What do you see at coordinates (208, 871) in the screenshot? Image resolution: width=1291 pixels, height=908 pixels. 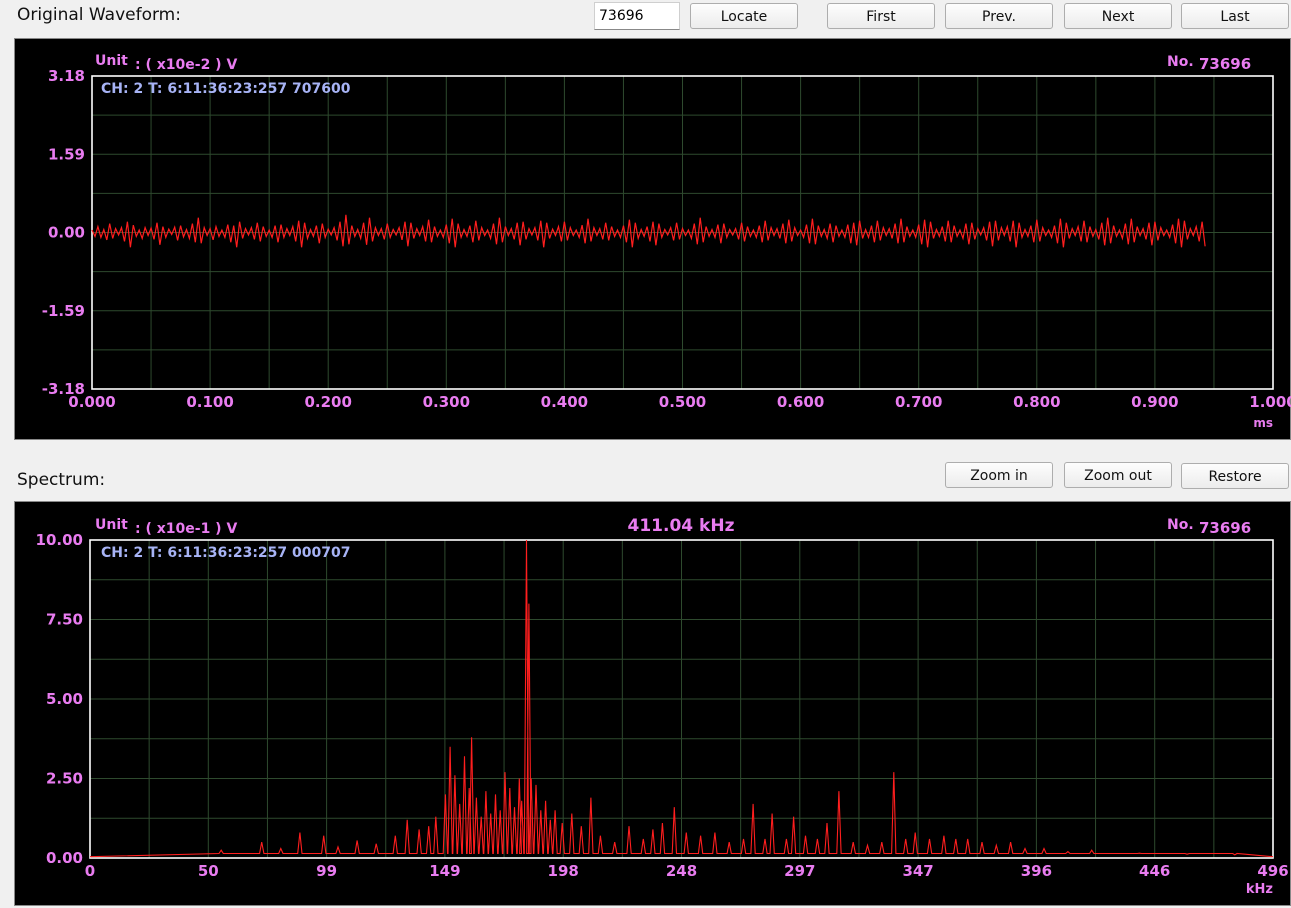 I see `spectrum-xtick-label: 50` at bounding box center [208, 871].